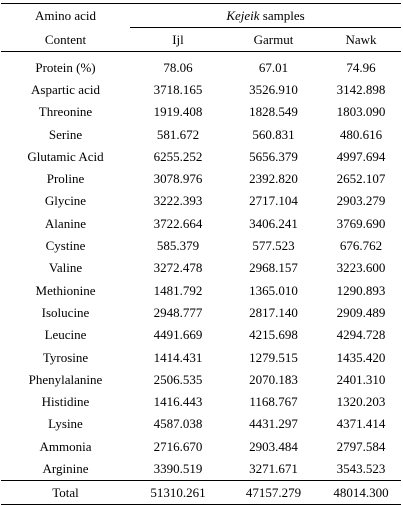 The width and height of the screenshot is (403, 505). I want to click on header-content: Content, so click(65, 39).